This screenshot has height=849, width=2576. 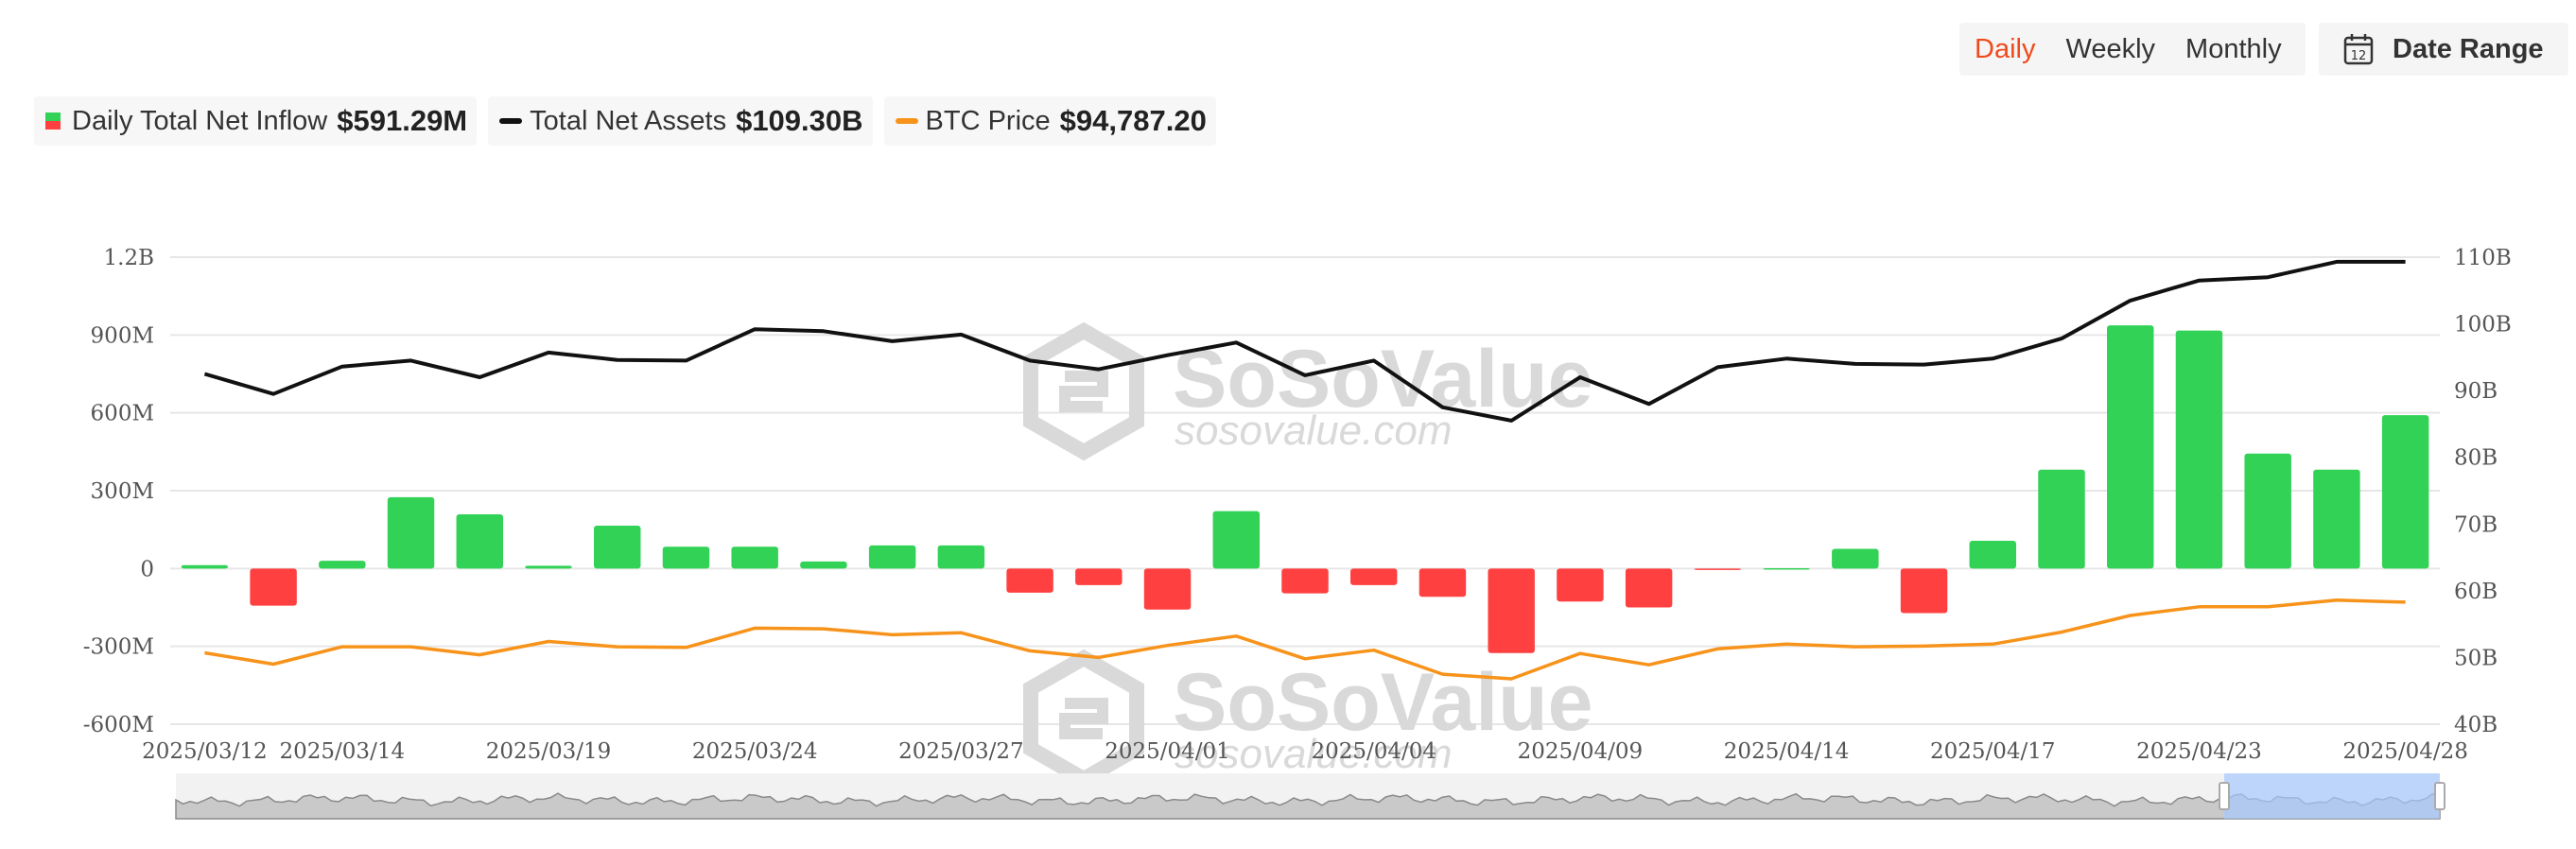 What do you see at coordinates (147, 569) in the screenshot?
I see `y-left-tick-label: 0` at bounding box center [147, 569].